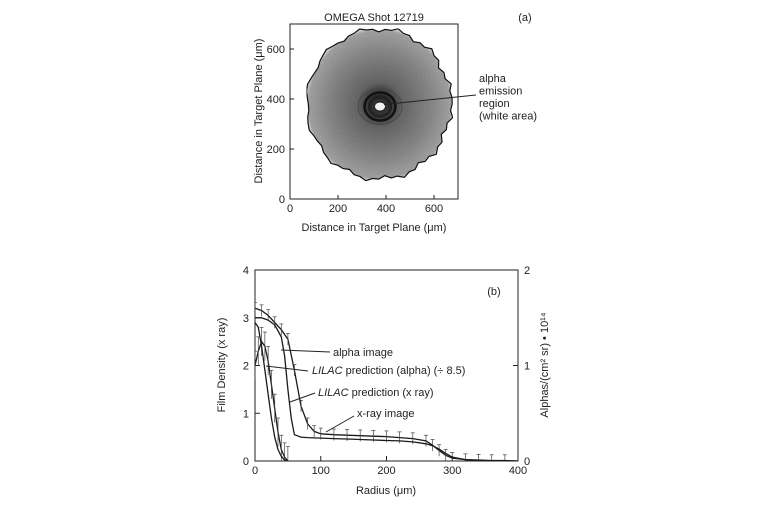 The image size is (768, 512). I want to click on image-blob, so click(379, 105).